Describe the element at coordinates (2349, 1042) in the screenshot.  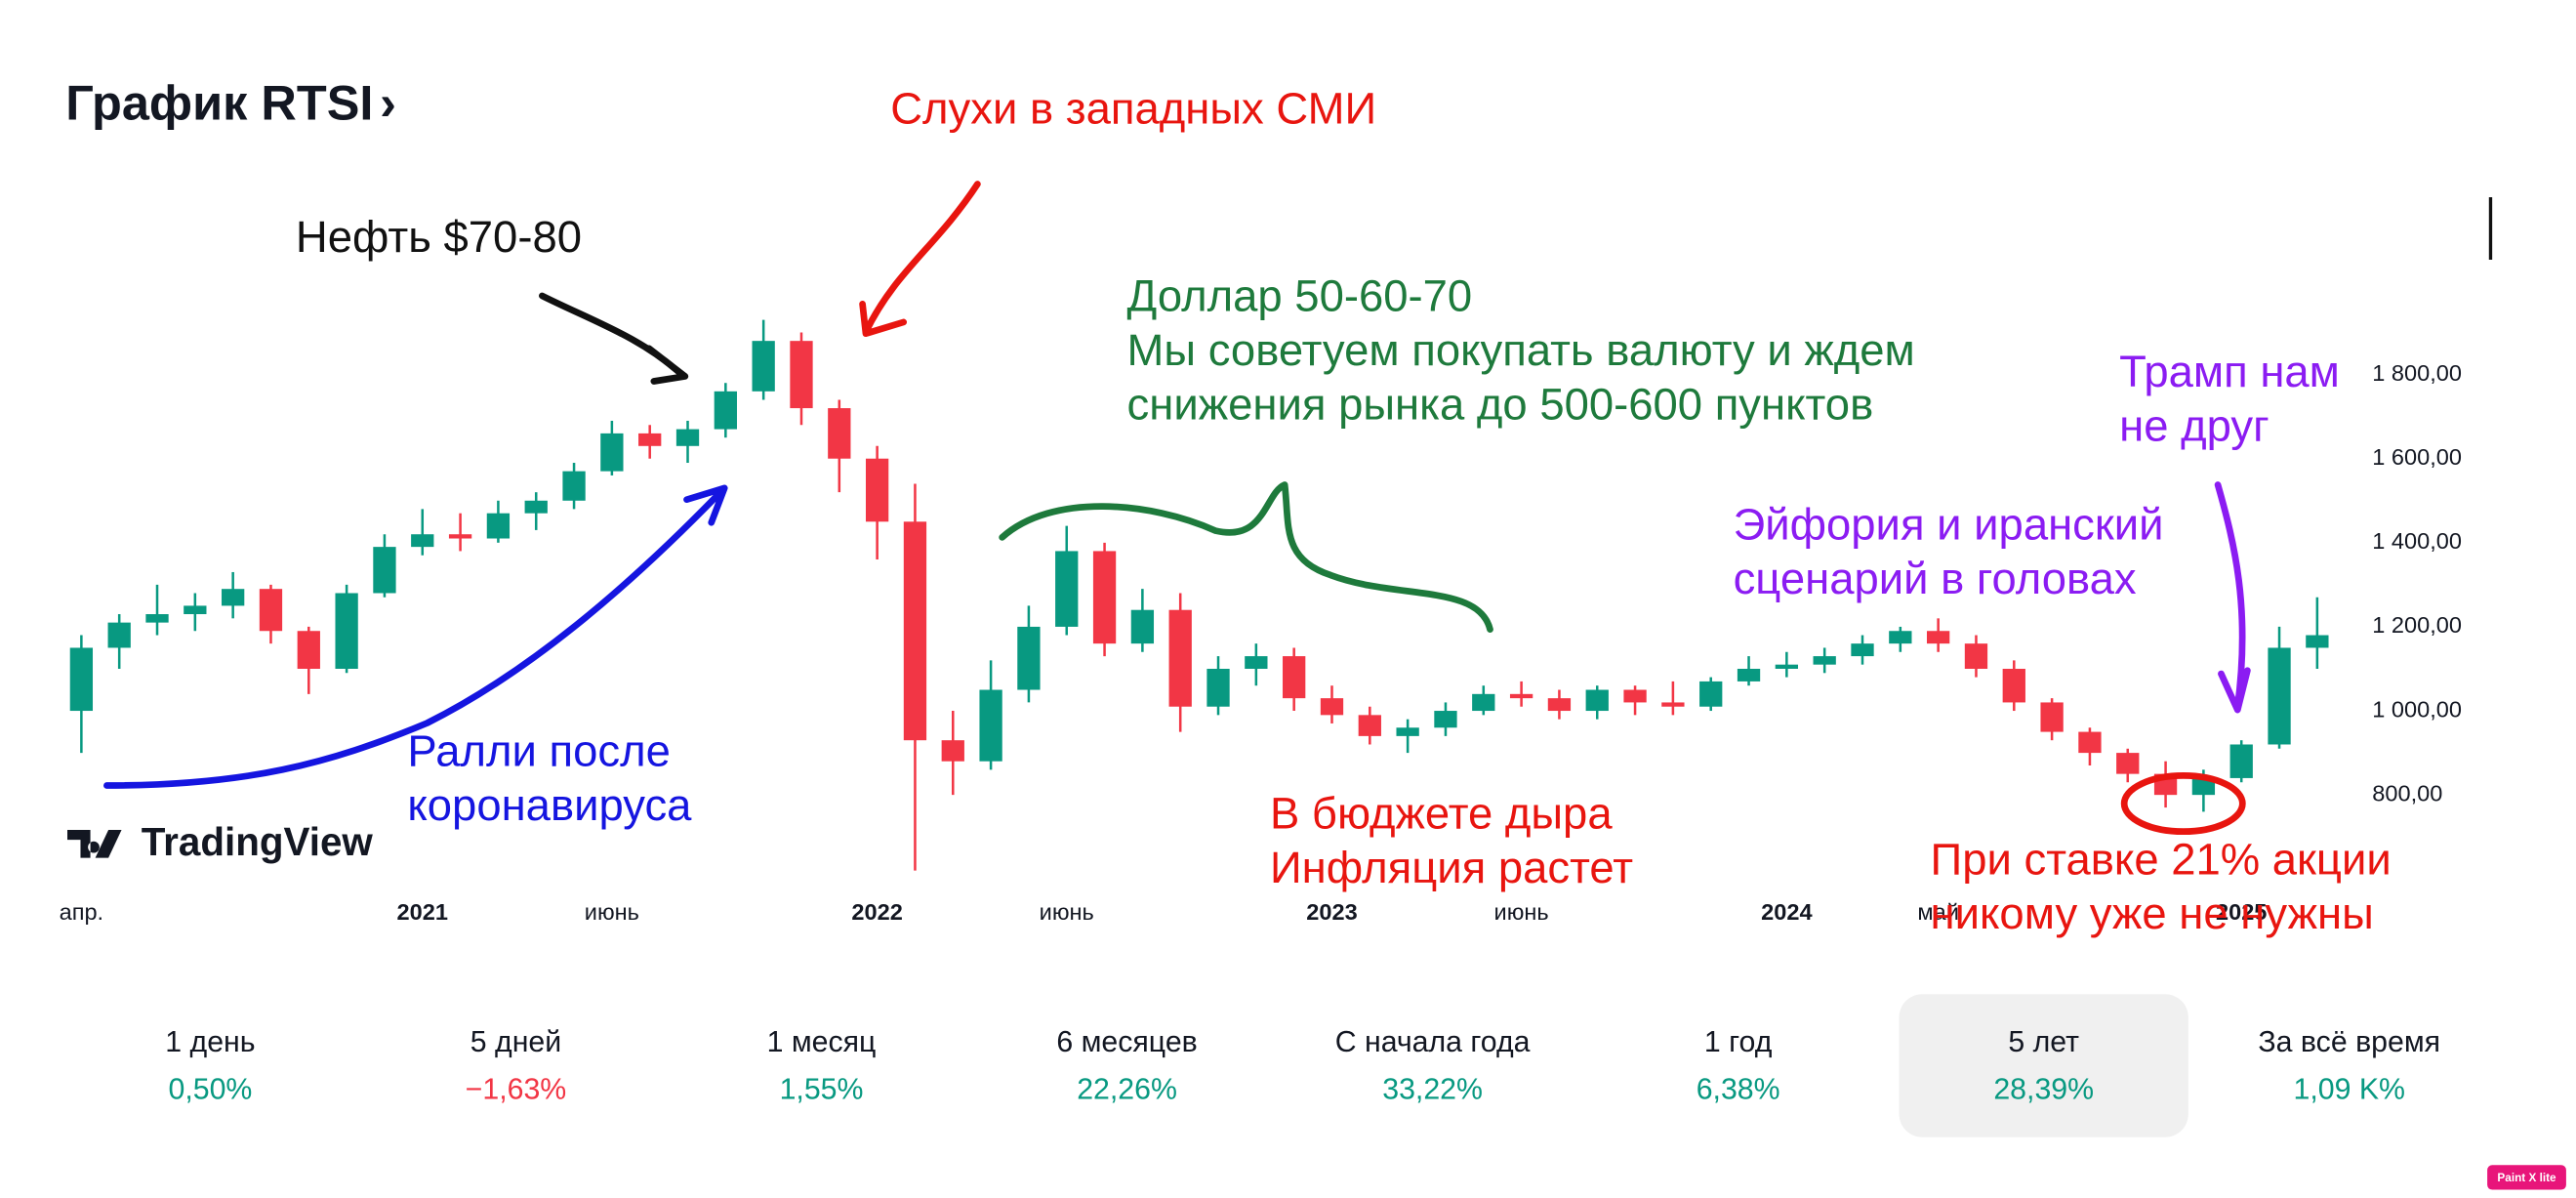
I see `tab-label: За всё время` at that location.